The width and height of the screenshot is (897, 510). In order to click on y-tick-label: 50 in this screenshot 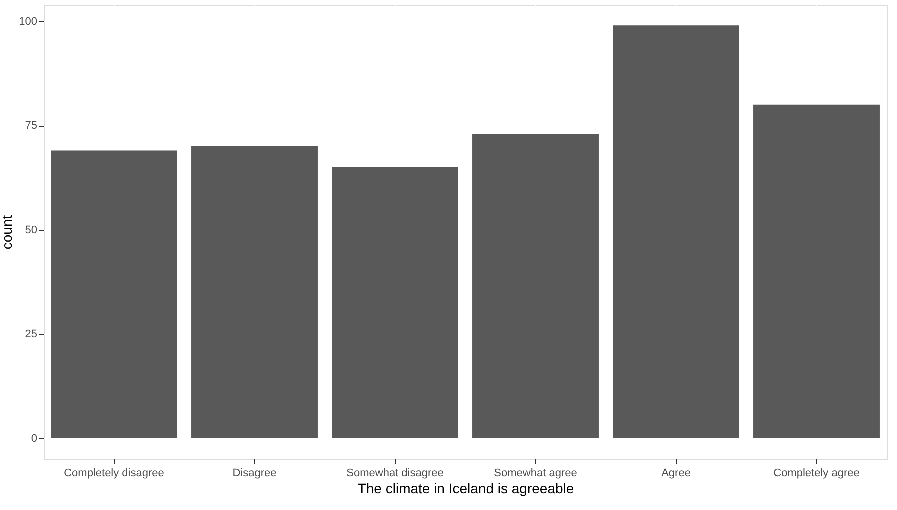, I will do `click(31, 230)`.